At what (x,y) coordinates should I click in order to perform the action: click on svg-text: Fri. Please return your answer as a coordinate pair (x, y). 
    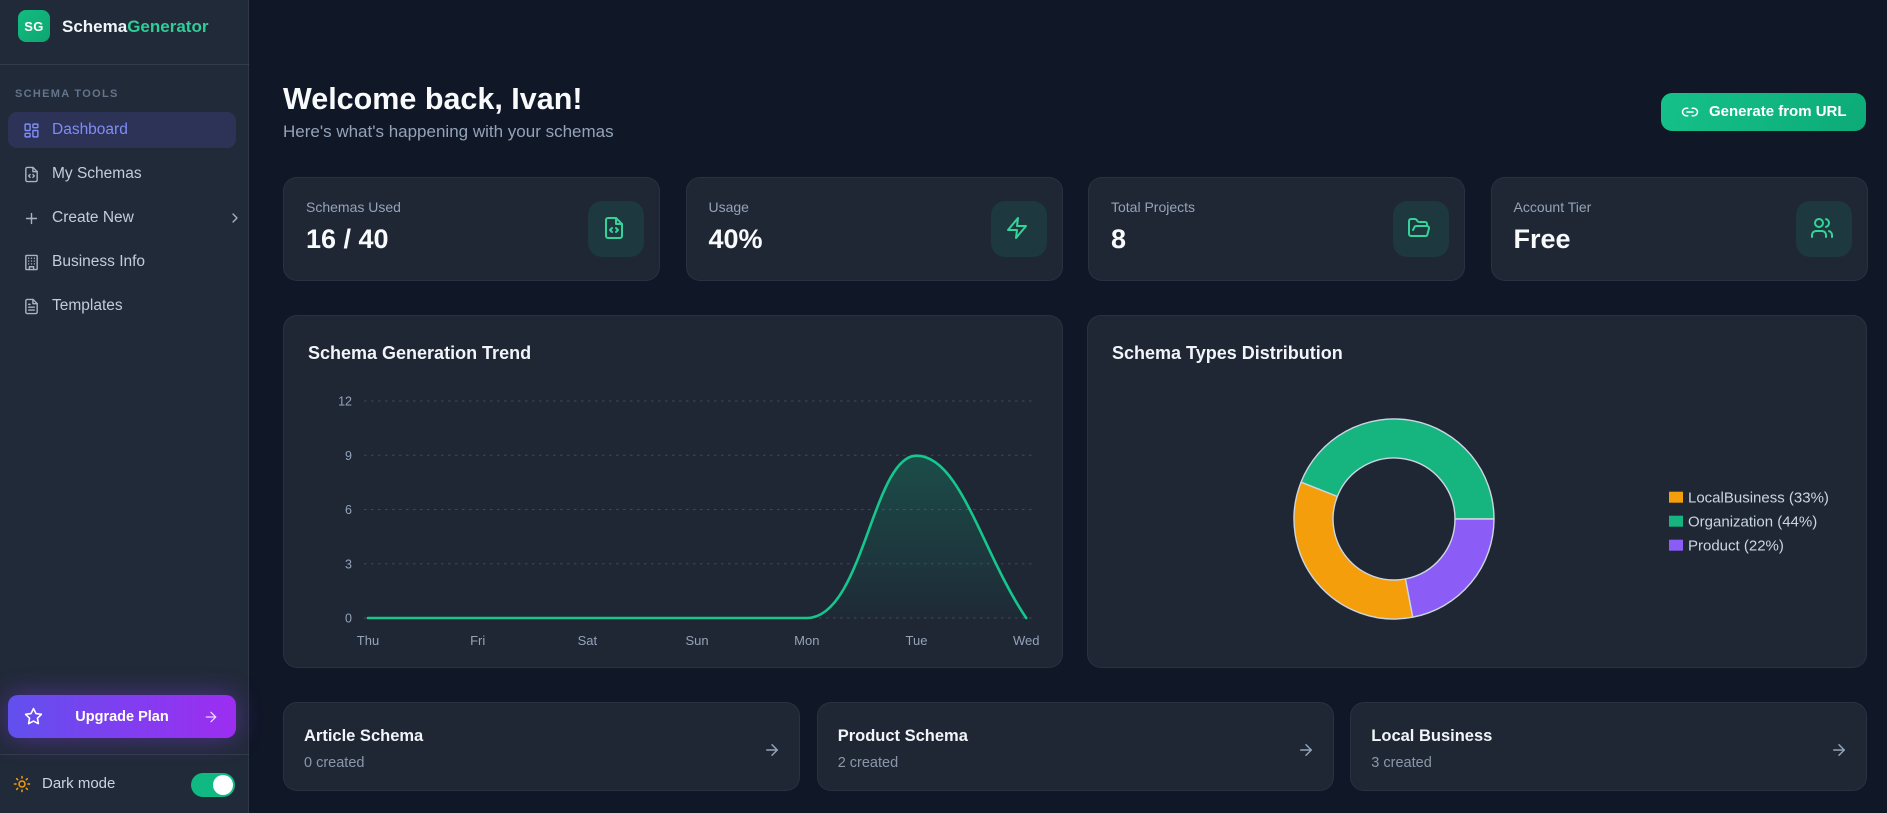
    Looking at the image, I should click on (477, 640).